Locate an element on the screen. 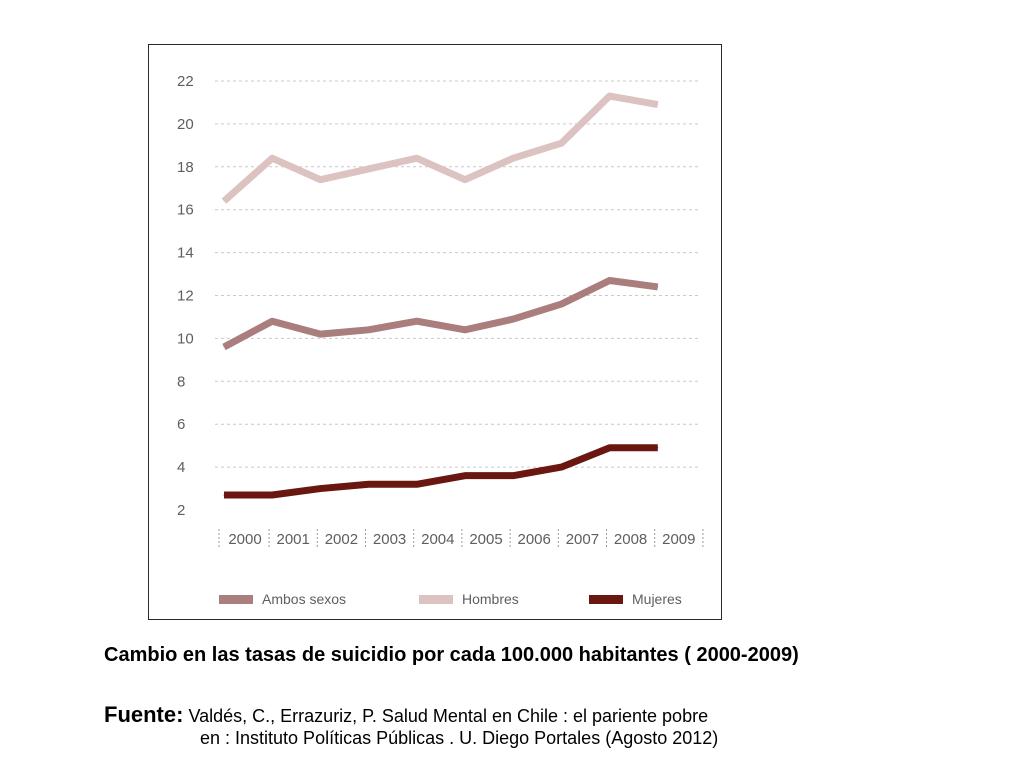  legend-label: Mujeres is located at coordinates (657, 599).